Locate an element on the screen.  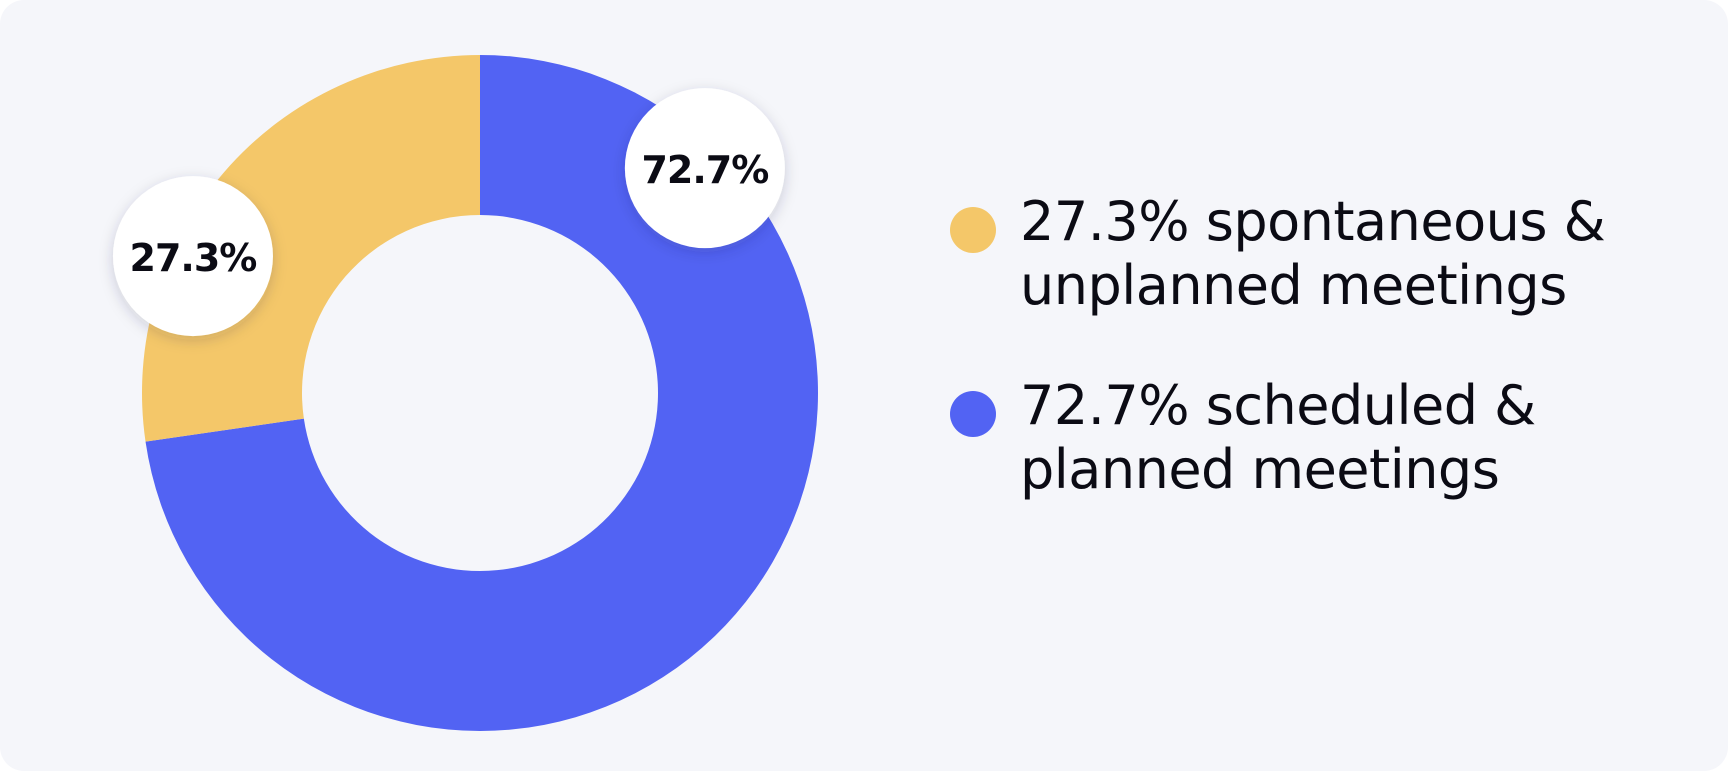
legend-label-spontaneous: 27.3% spontaneous & unplanned meetings is located at coordinates (1355, 254).